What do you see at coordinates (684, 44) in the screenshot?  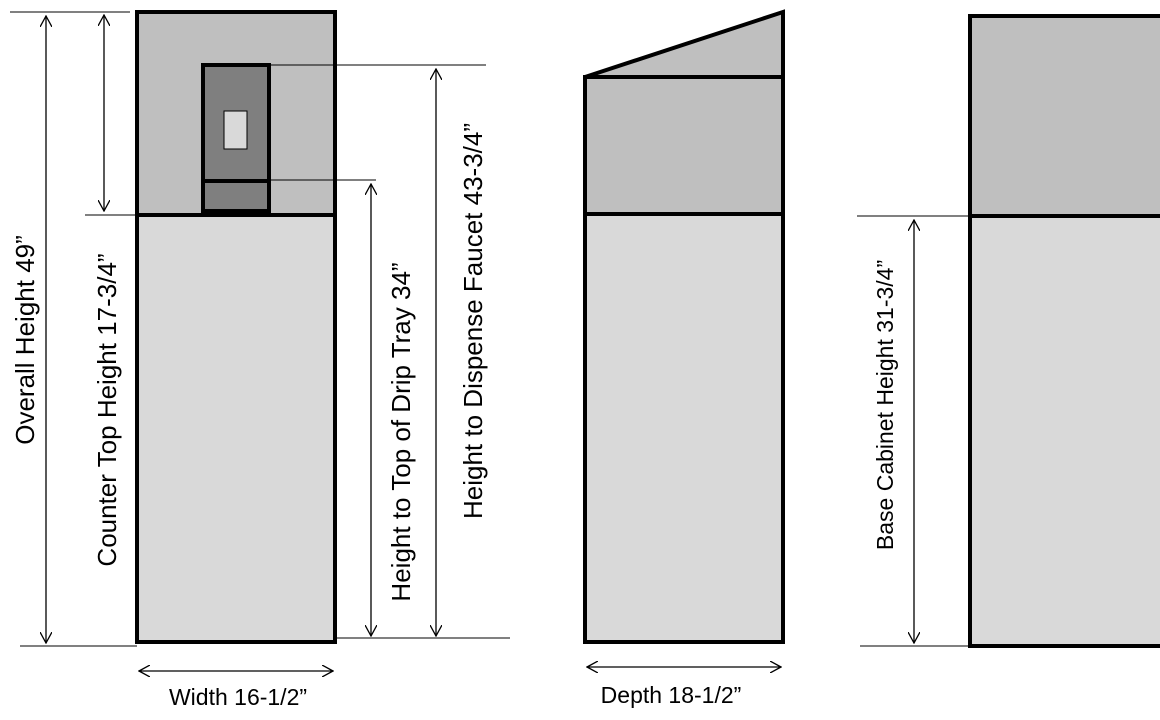 I see `side-top-slope` at bounding box center [684, 44].